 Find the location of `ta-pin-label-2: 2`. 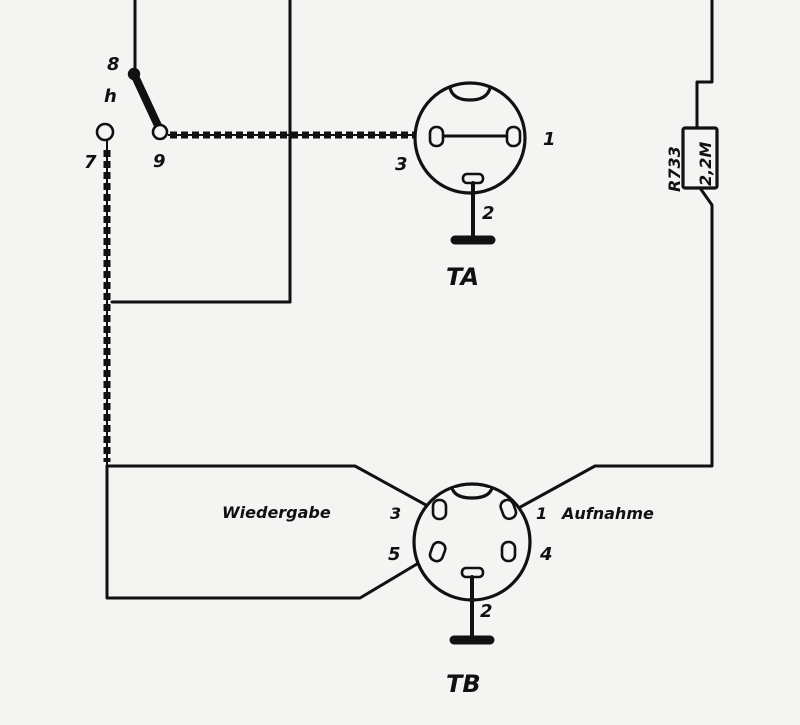

ta-pin-label-2: 2 is located at coordinates (488, 213).